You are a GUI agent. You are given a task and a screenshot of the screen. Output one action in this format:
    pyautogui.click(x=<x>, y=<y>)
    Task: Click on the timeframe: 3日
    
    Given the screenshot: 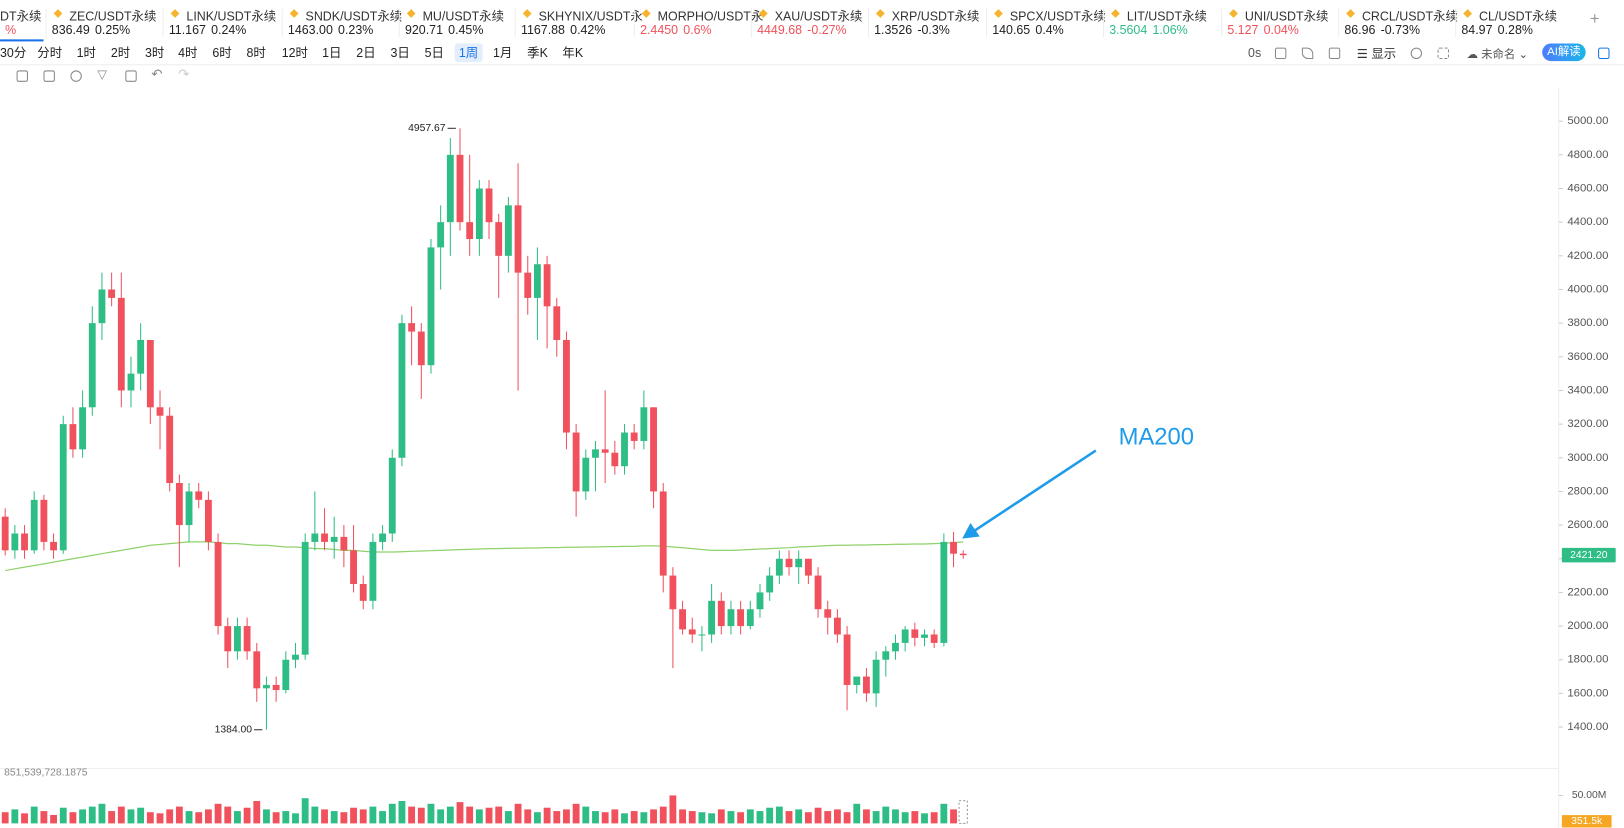 What is the action you would take?
    pyautogui.click(x=400, y=53)
    